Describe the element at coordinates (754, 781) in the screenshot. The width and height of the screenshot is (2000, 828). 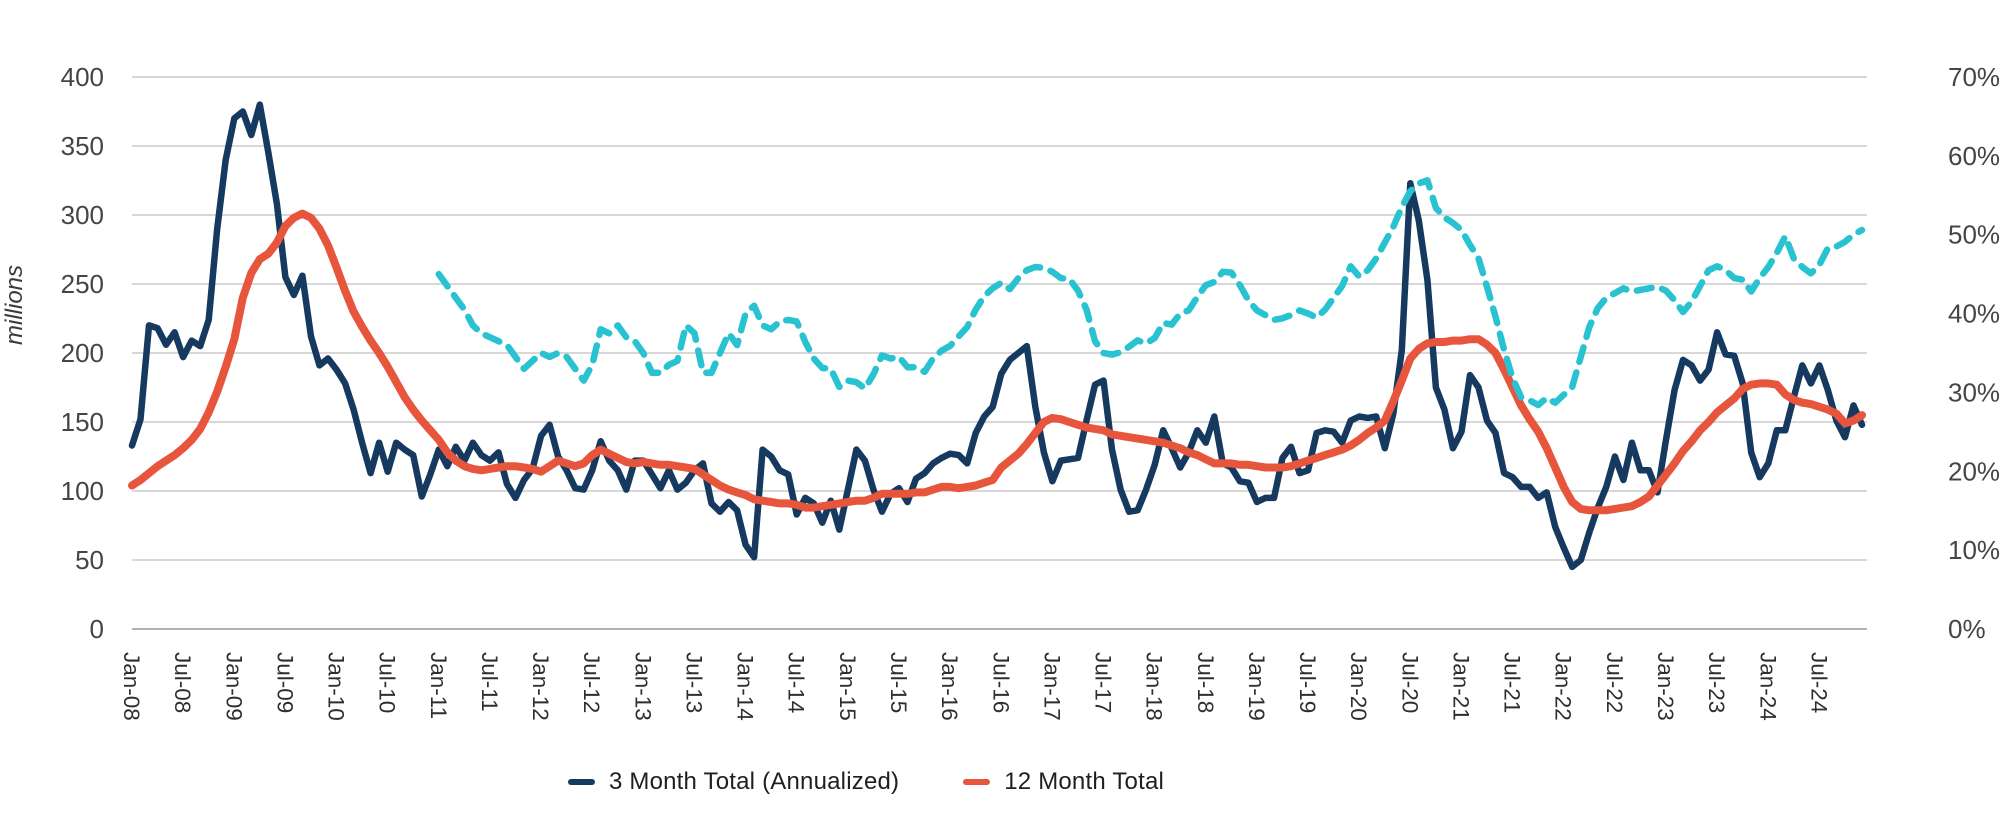
I see `legend-label-3-month-total: 3 Month Total (Annualized)` at that location.